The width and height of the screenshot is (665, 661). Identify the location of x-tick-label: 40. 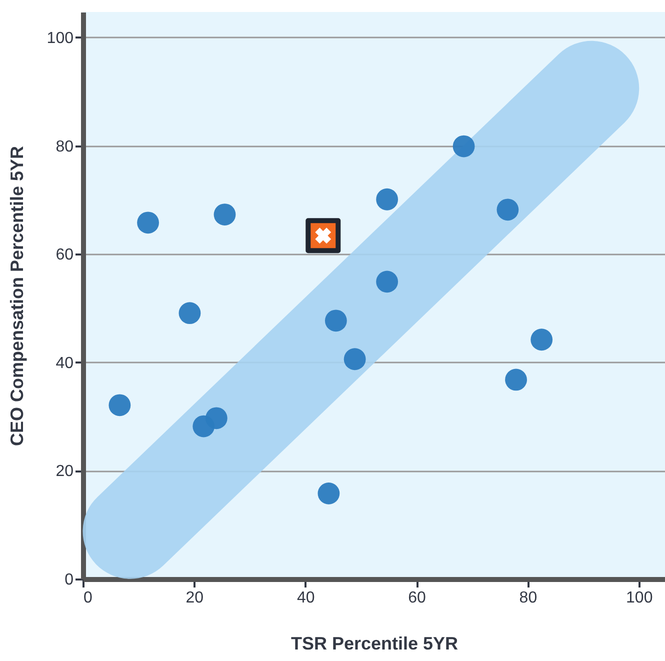
(305, 598).